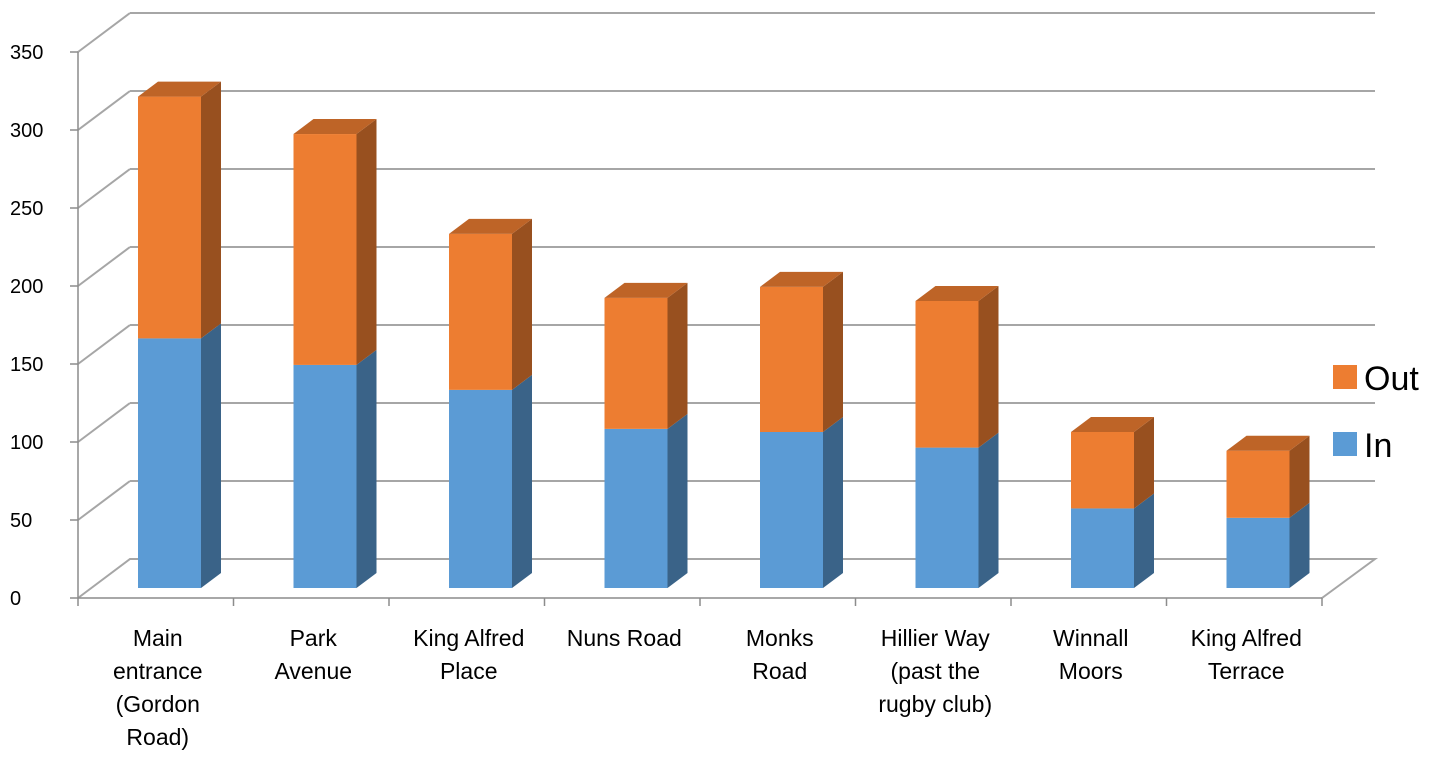  What do you see at coordinates (1376, 412) in the screenshot?
I see `legend: Out In` at bounding box center [1376, 412].